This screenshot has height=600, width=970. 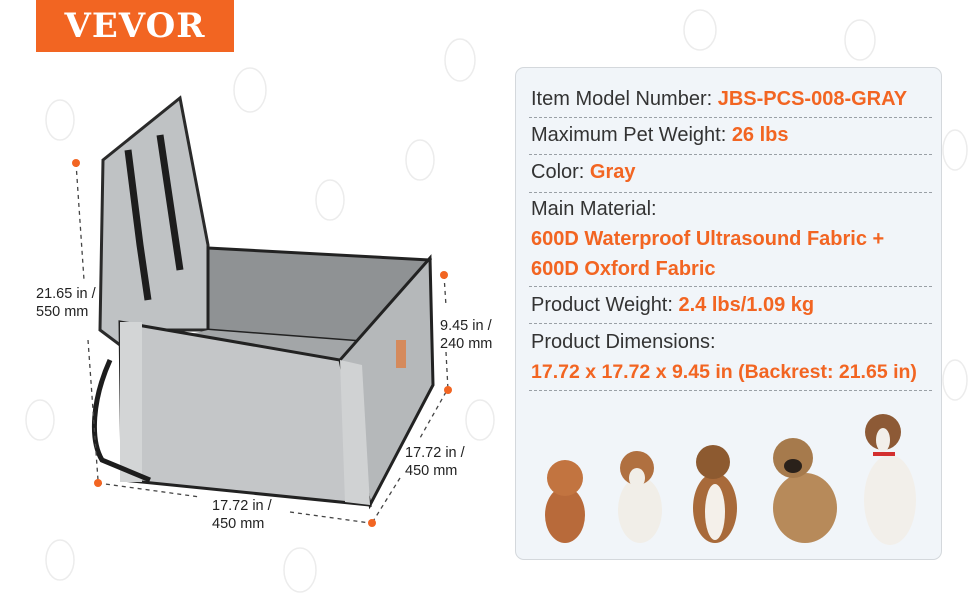 I want to click on spec-model: Item Model Number: JBS-PCS-008-GRAY, so click(x=731, y=99).